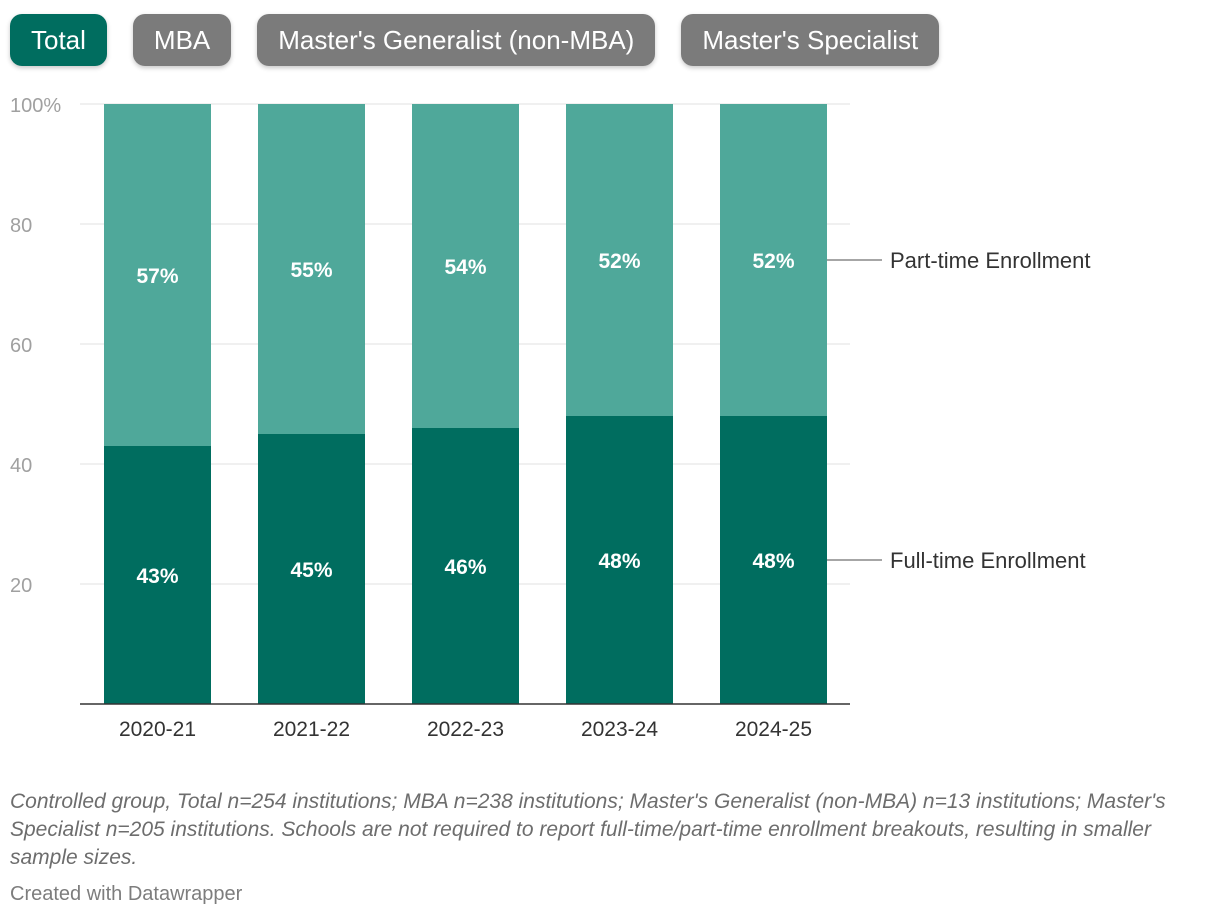 This screenshot has width=1220, height=918. What do you see at coordinates (182, 40) in the screenshot?
I see `tab-mba: MBA` at bounding box center [182, 40].